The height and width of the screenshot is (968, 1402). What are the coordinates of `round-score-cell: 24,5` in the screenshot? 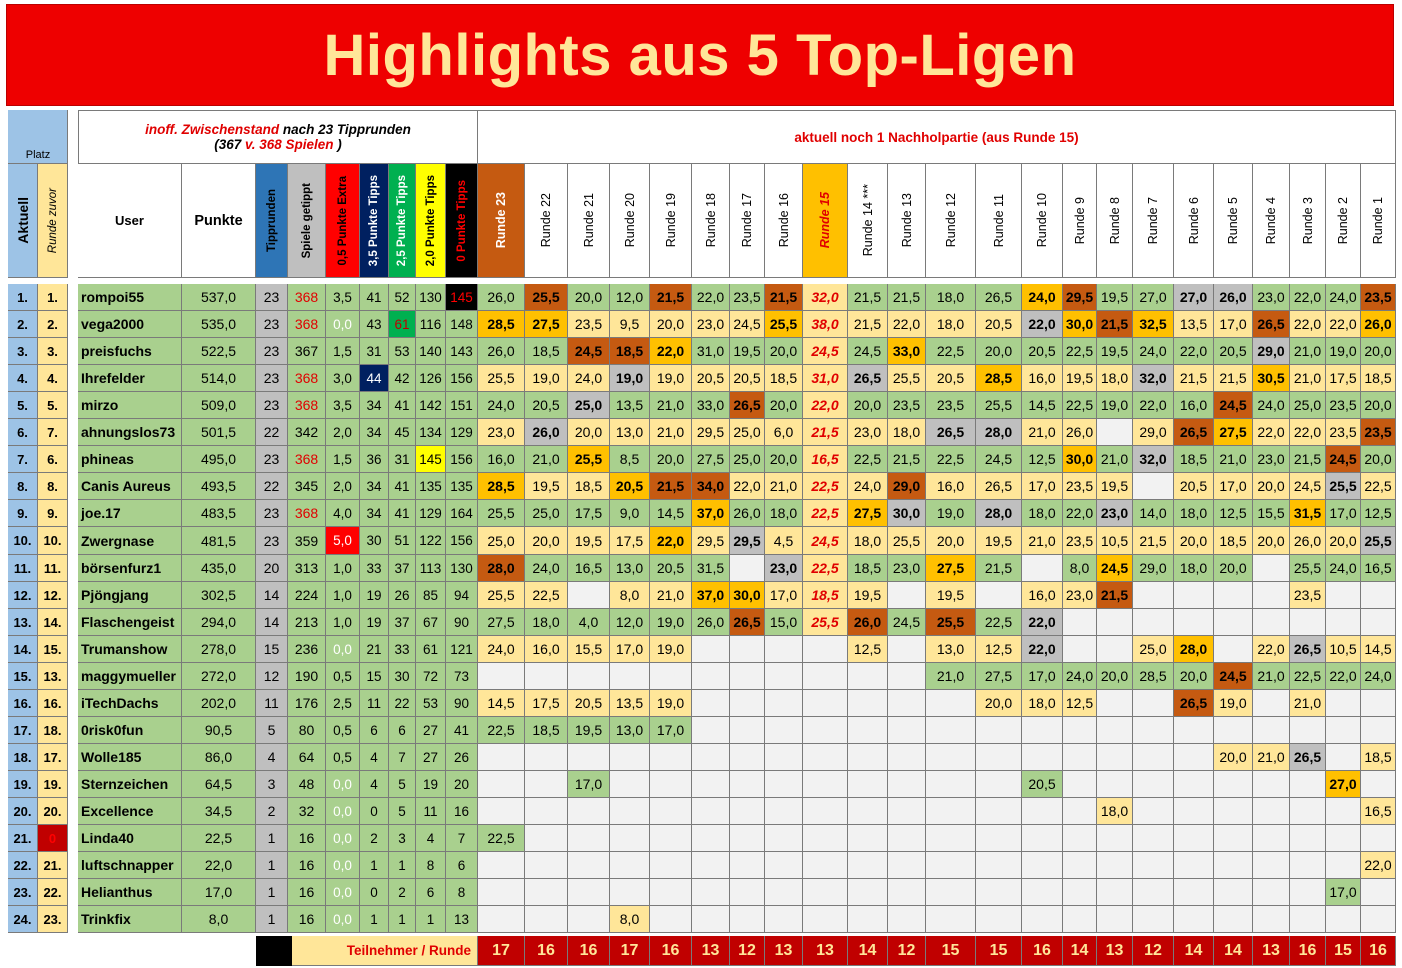 It's located at (825, 351).